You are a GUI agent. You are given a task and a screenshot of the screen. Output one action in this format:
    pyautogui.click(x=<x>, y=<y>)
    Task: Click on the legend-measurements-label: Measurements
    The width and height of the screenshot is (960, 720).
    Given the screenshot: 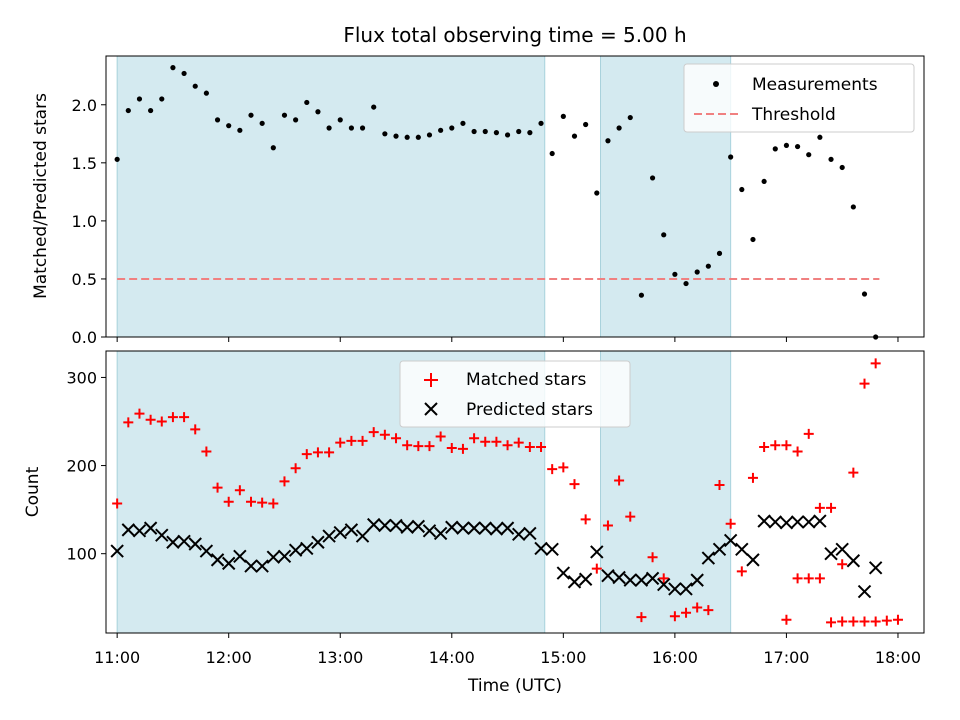 What is the action you would take?
    pyautogui.click(x=815, y=85)
    